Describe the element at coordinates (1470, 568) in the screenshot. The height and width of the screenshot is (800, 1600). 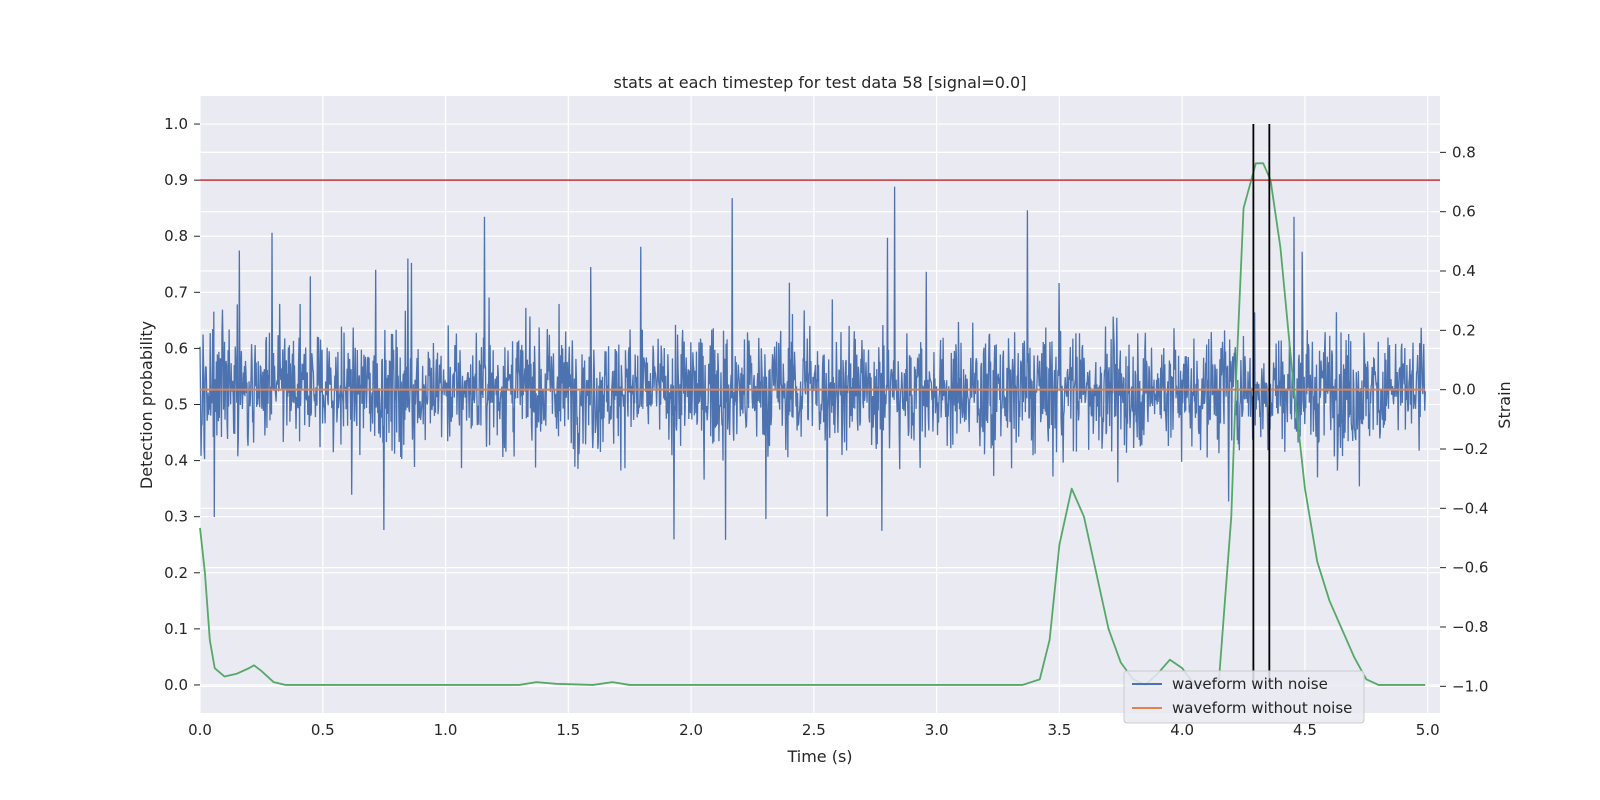
I see `y2-tick-label: −0.6` at that location.